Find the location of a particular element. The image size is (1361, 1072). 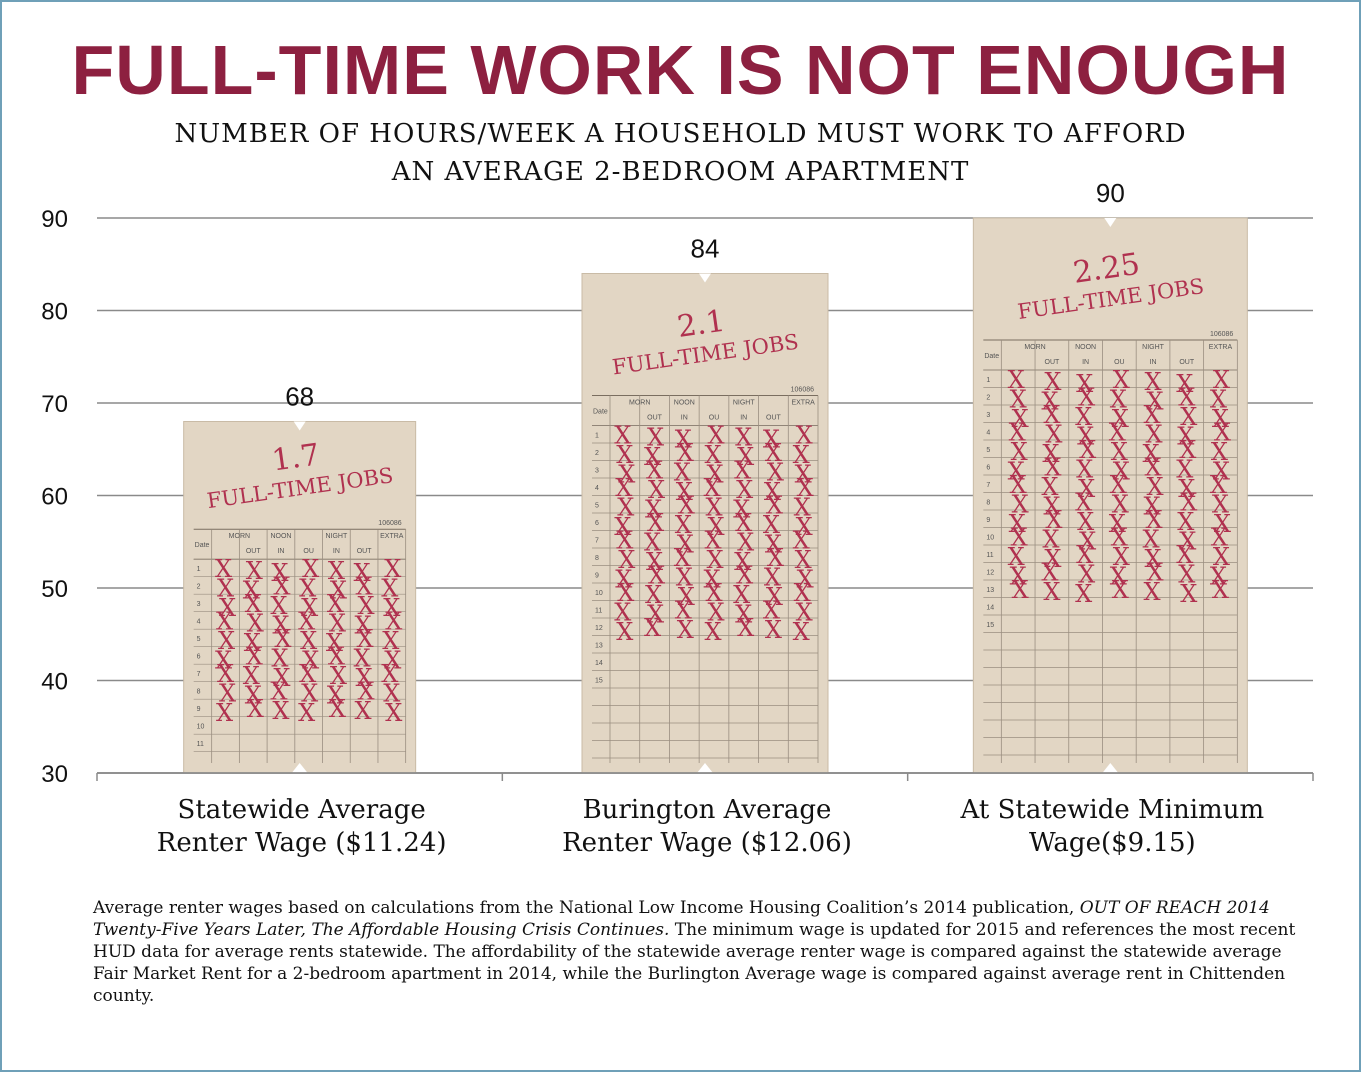

card-subcolumn-header: OU is located at coordinates (714, 418).